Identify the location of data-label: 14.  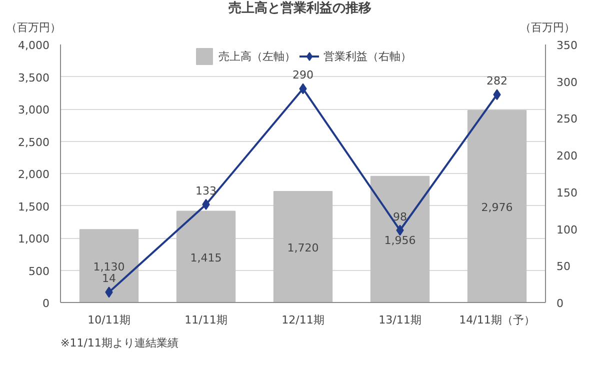
(109, 279).